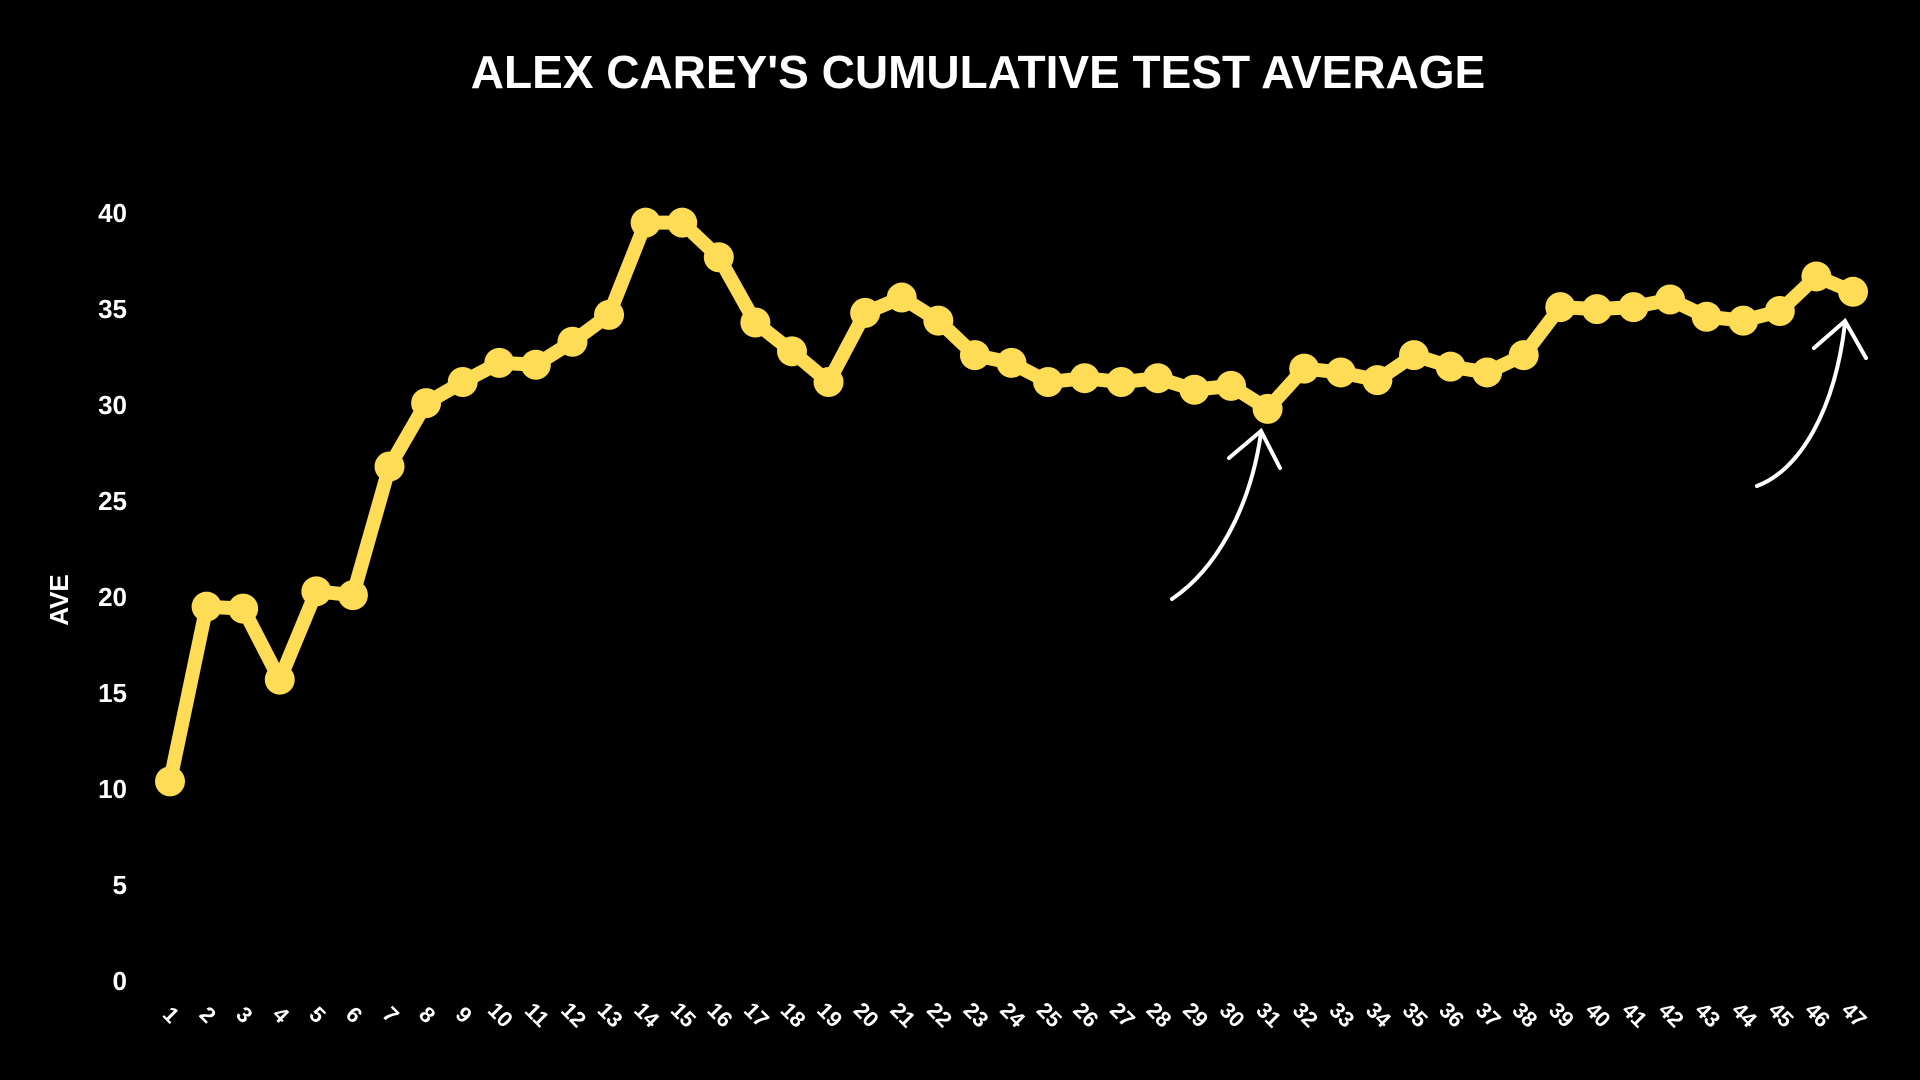  I want to click on y-tick-label: 15, so click(112, 693).